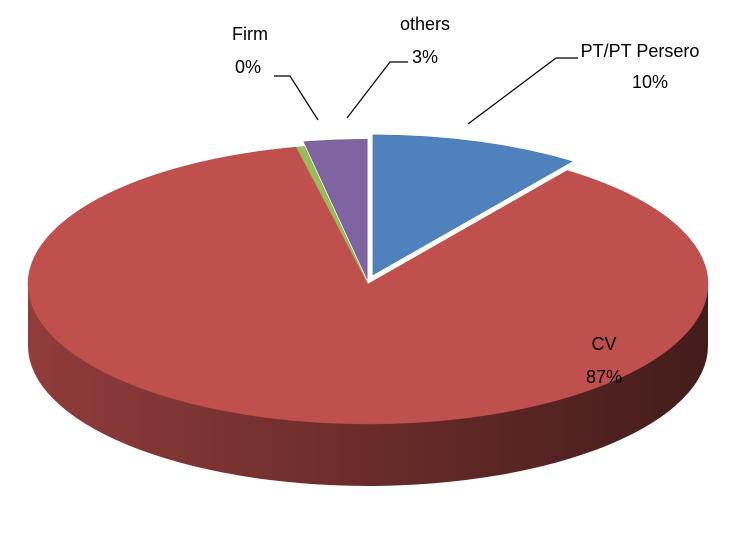 The width and height of the screenshot is (729, 554). What do you see at coordinates (425, 57) in the screenshot?
I see `value-label: 3%` at bounding box center [425, 57].